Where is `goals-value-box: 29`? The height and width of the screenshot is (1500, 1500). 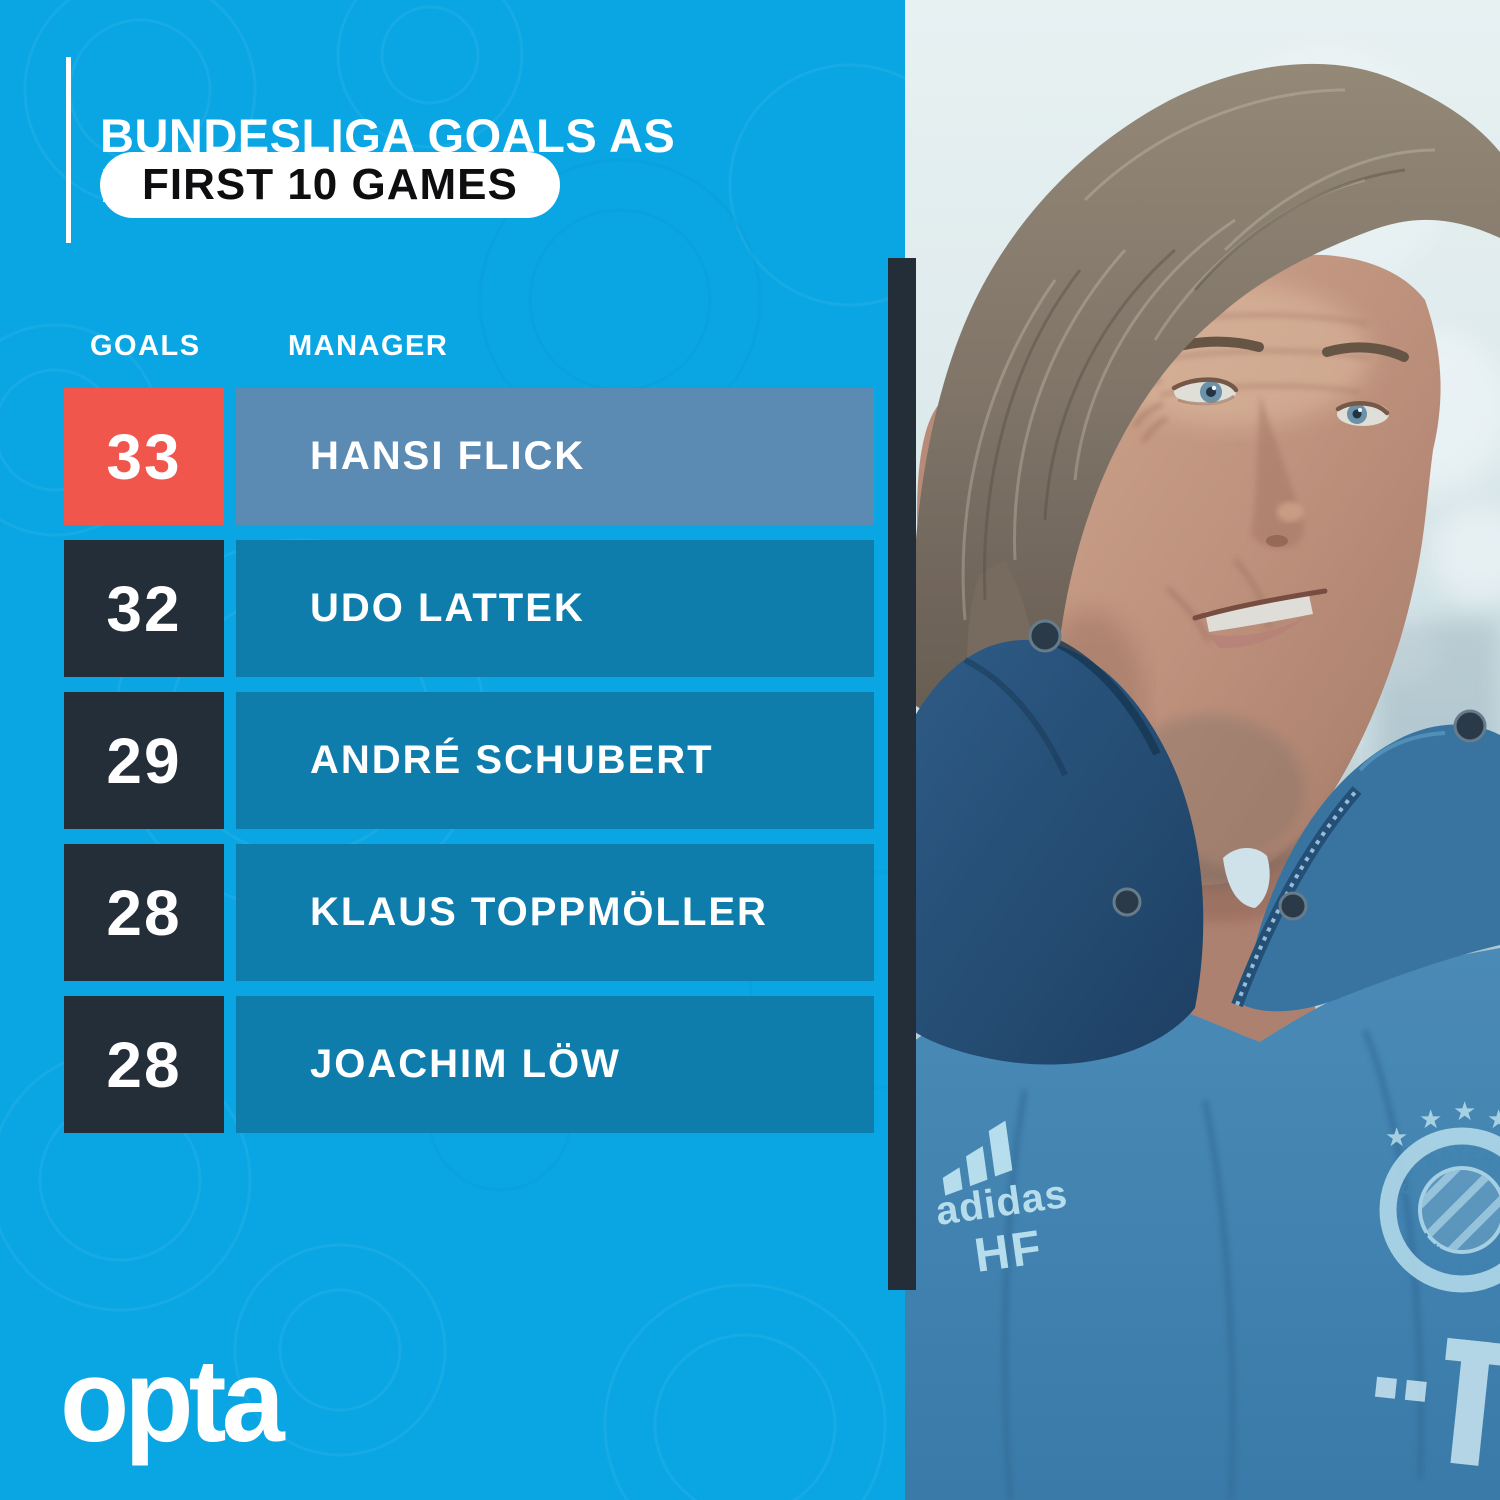 goals-value-box: 29 is located at coordinates (144, 760).